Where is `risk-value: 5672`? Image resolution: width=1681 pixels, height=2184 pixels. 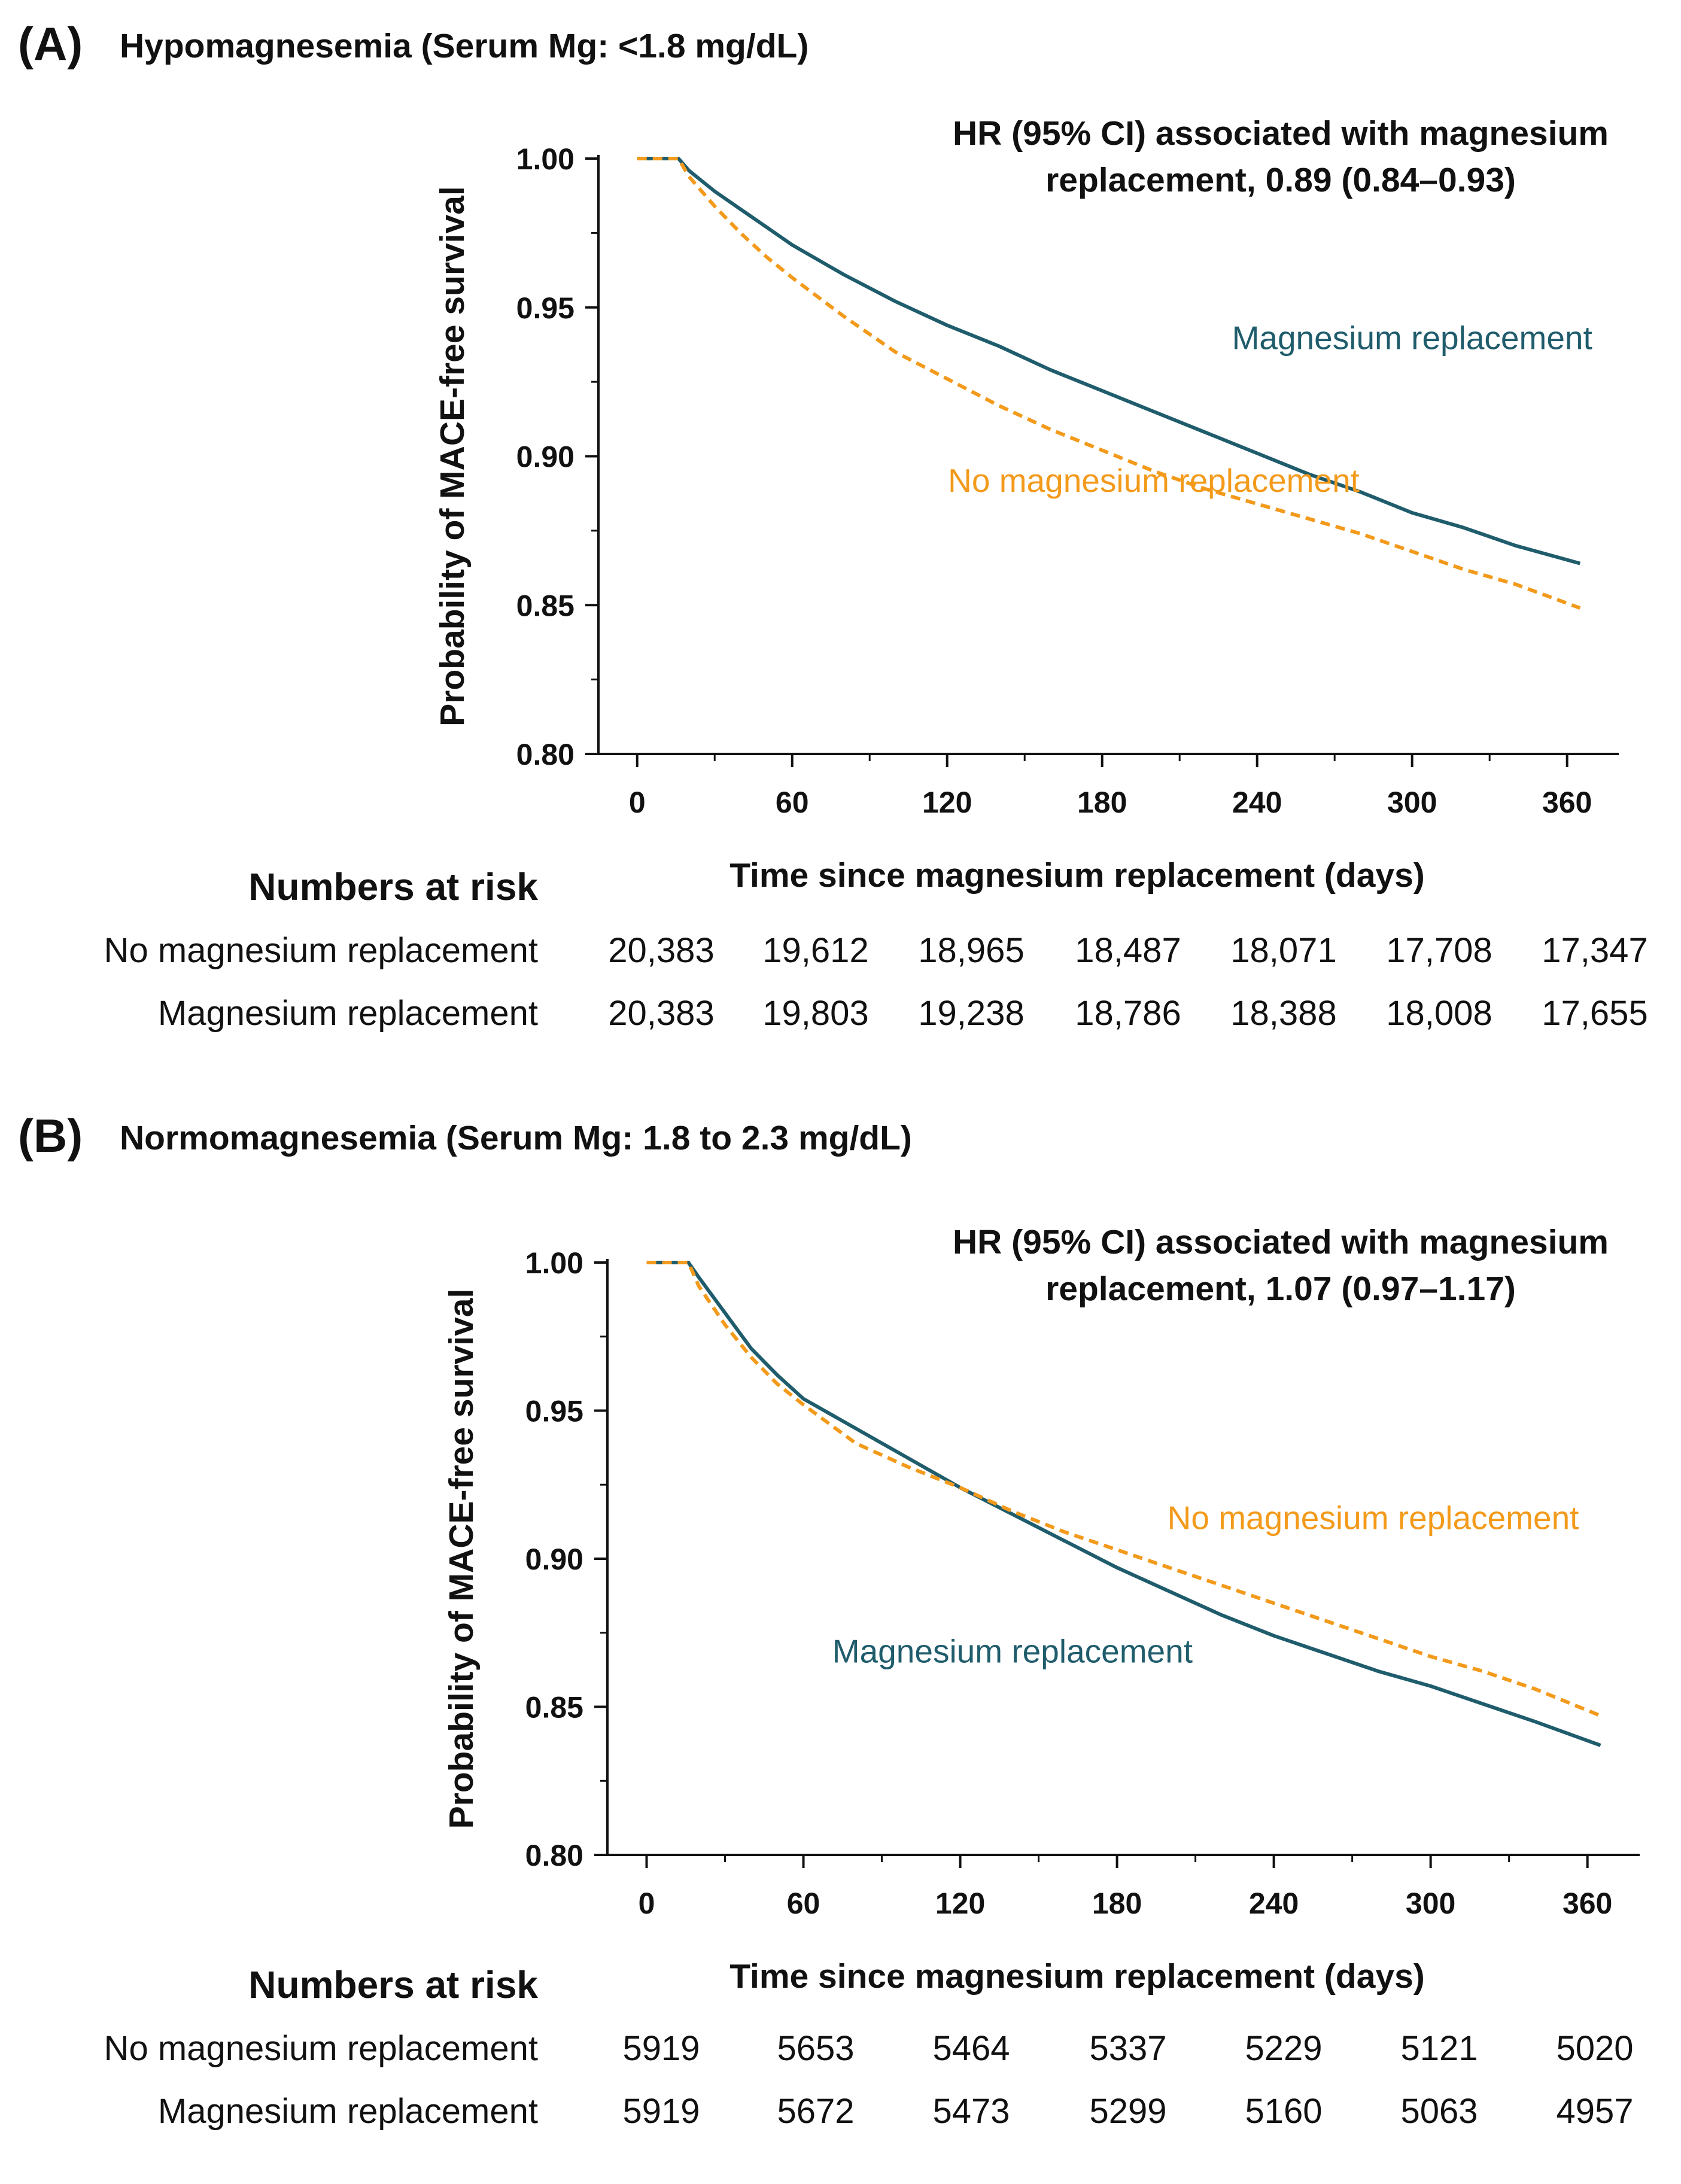
risk-value: 5672 is located at coordinates (816, 2111).